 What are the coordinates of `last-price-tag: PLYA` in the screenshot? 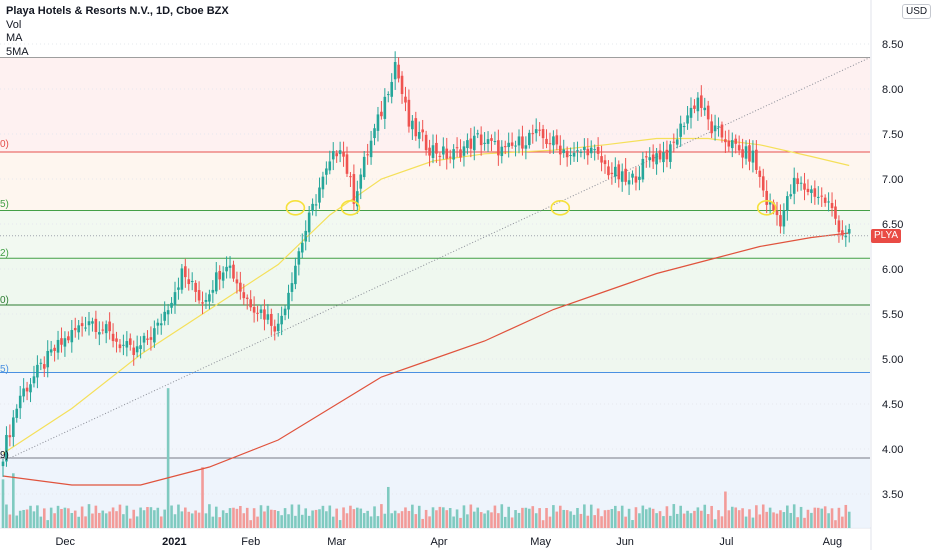 It's located at (886, 236).